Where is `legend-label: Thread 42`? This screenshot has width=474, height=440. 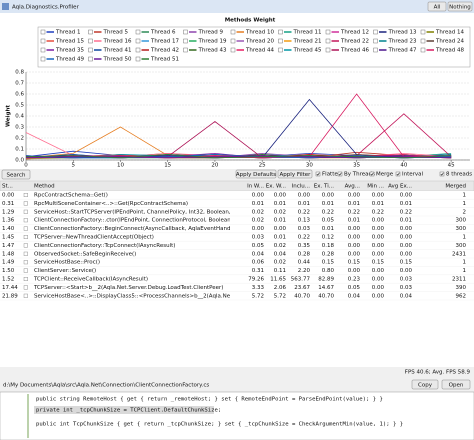
legend-label: Thread 42 is located at coordinates (164, 51).